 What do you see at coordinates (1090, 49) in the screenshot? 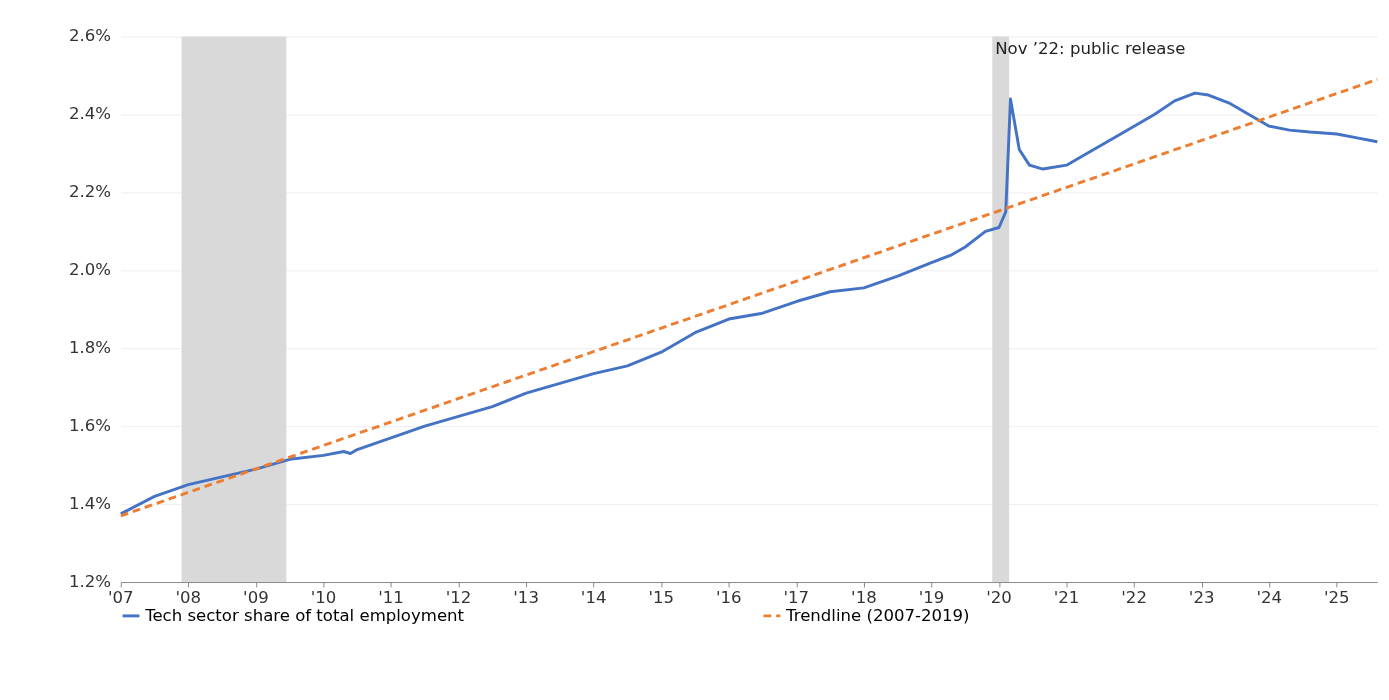
I see `annotation: Nov ’22: public release` at bounding box center [1090, 49].